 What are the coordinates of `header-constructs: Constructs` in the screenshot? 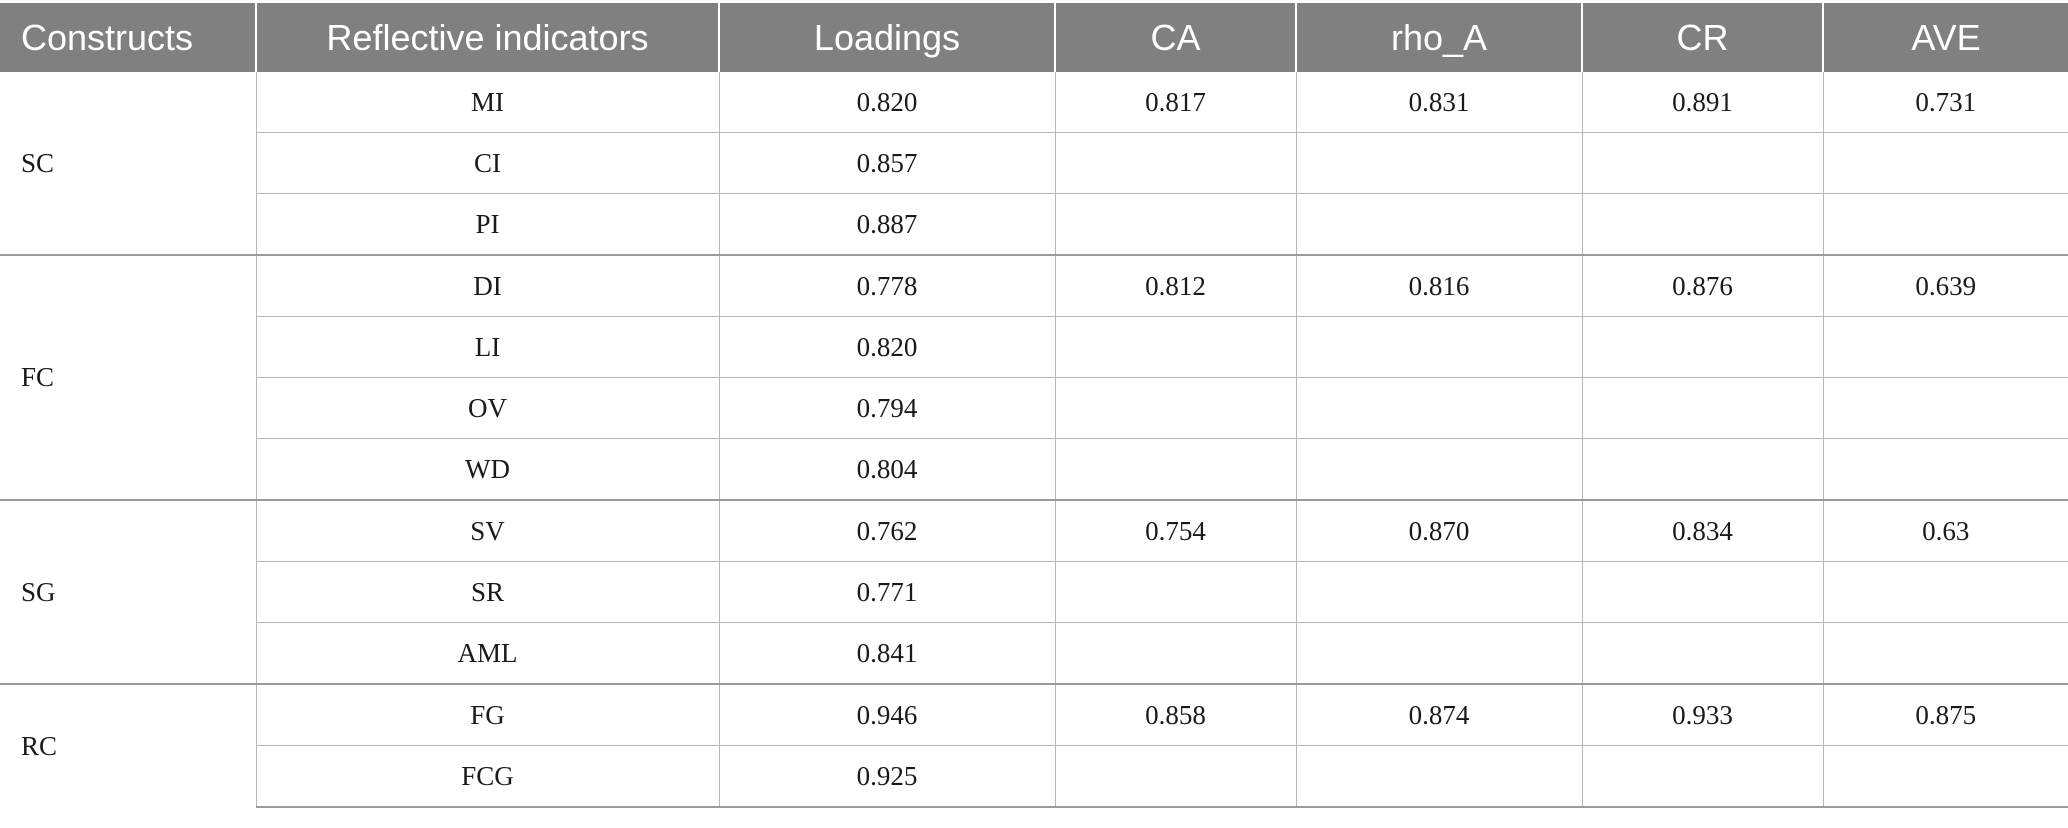 It's located at (128, 37).